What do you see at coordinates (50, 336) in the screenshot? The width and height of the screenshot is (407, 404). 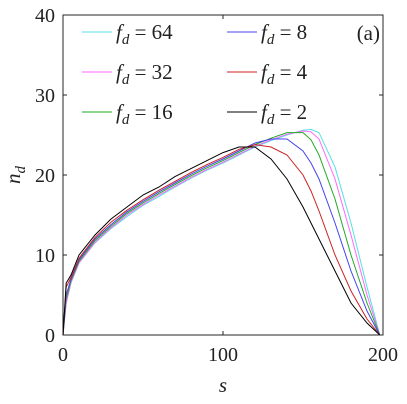 I see `y-tick-label: 0` at bounding box center [50, 336].